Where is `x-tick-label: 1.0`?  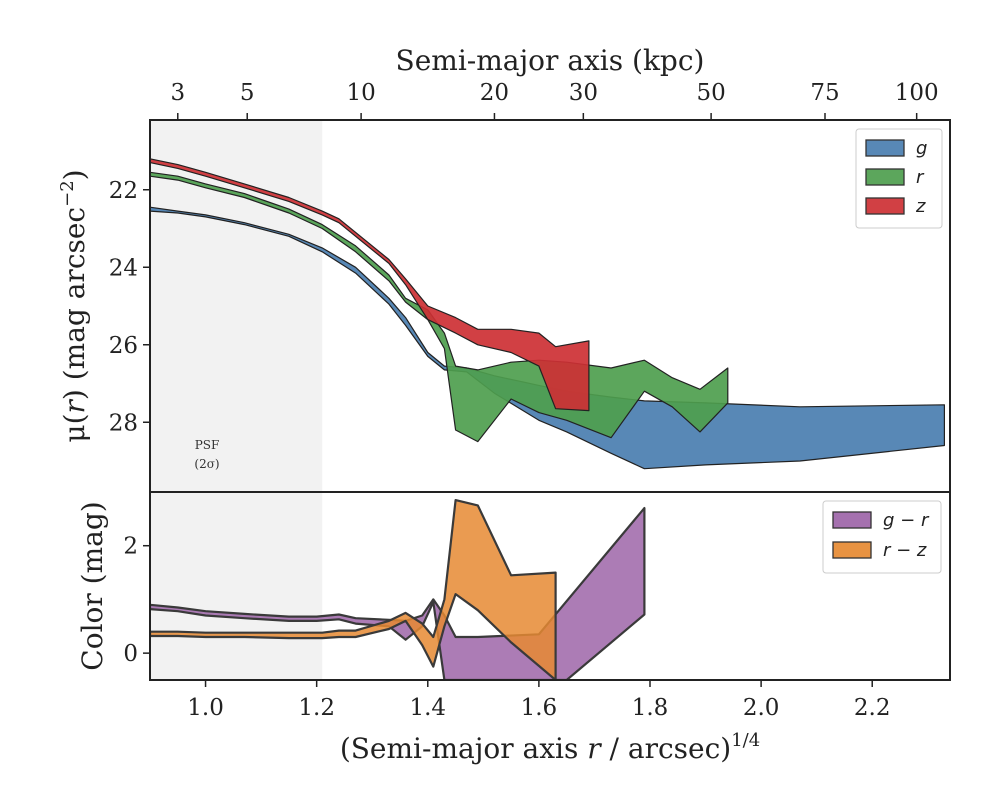
x-tick-label: 1.0 is located at coordinates (205, 708).